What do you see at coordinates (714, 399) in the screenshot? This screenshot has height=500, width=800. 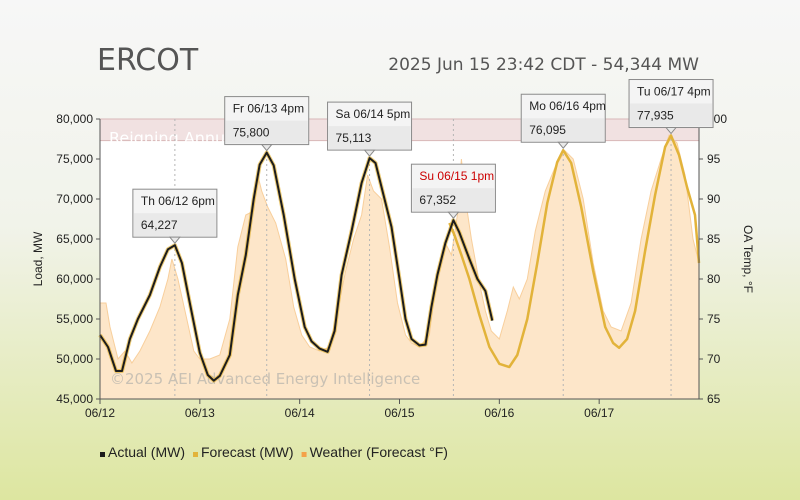 I see `y-right-tick-label: 65` at bounding box center [714, 399].